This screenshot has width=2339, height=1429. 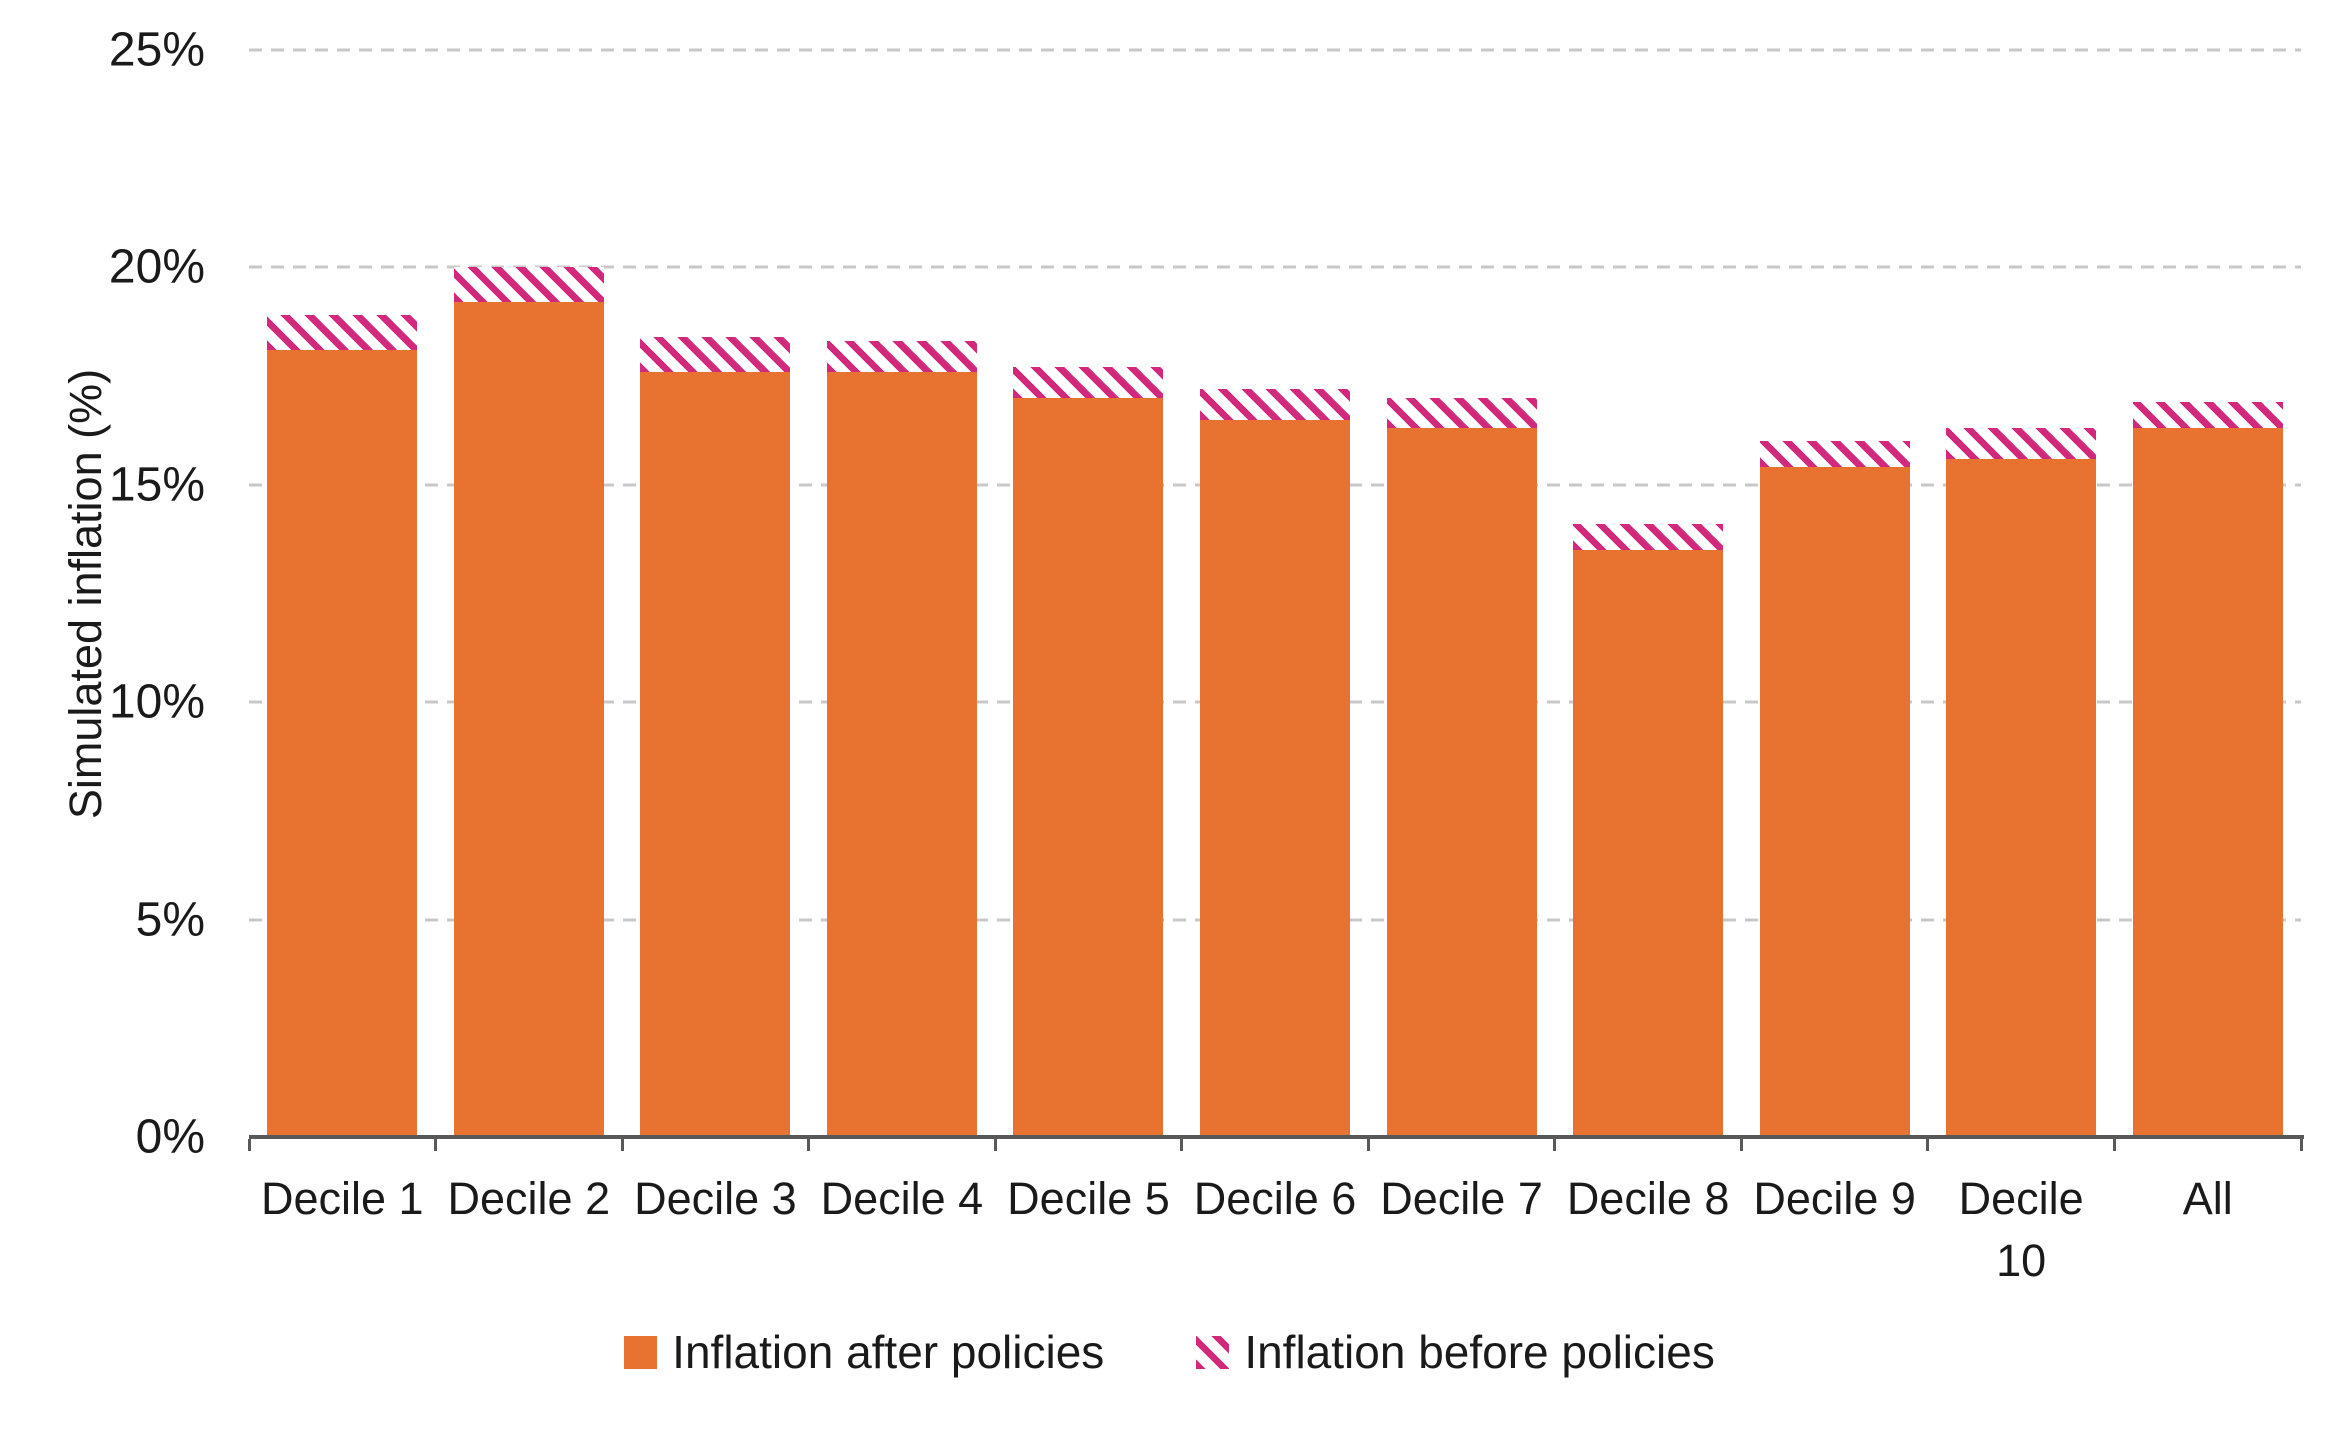 I want to click on legend-label-before: Inflation before policies, so click(x=1479, y=1352).